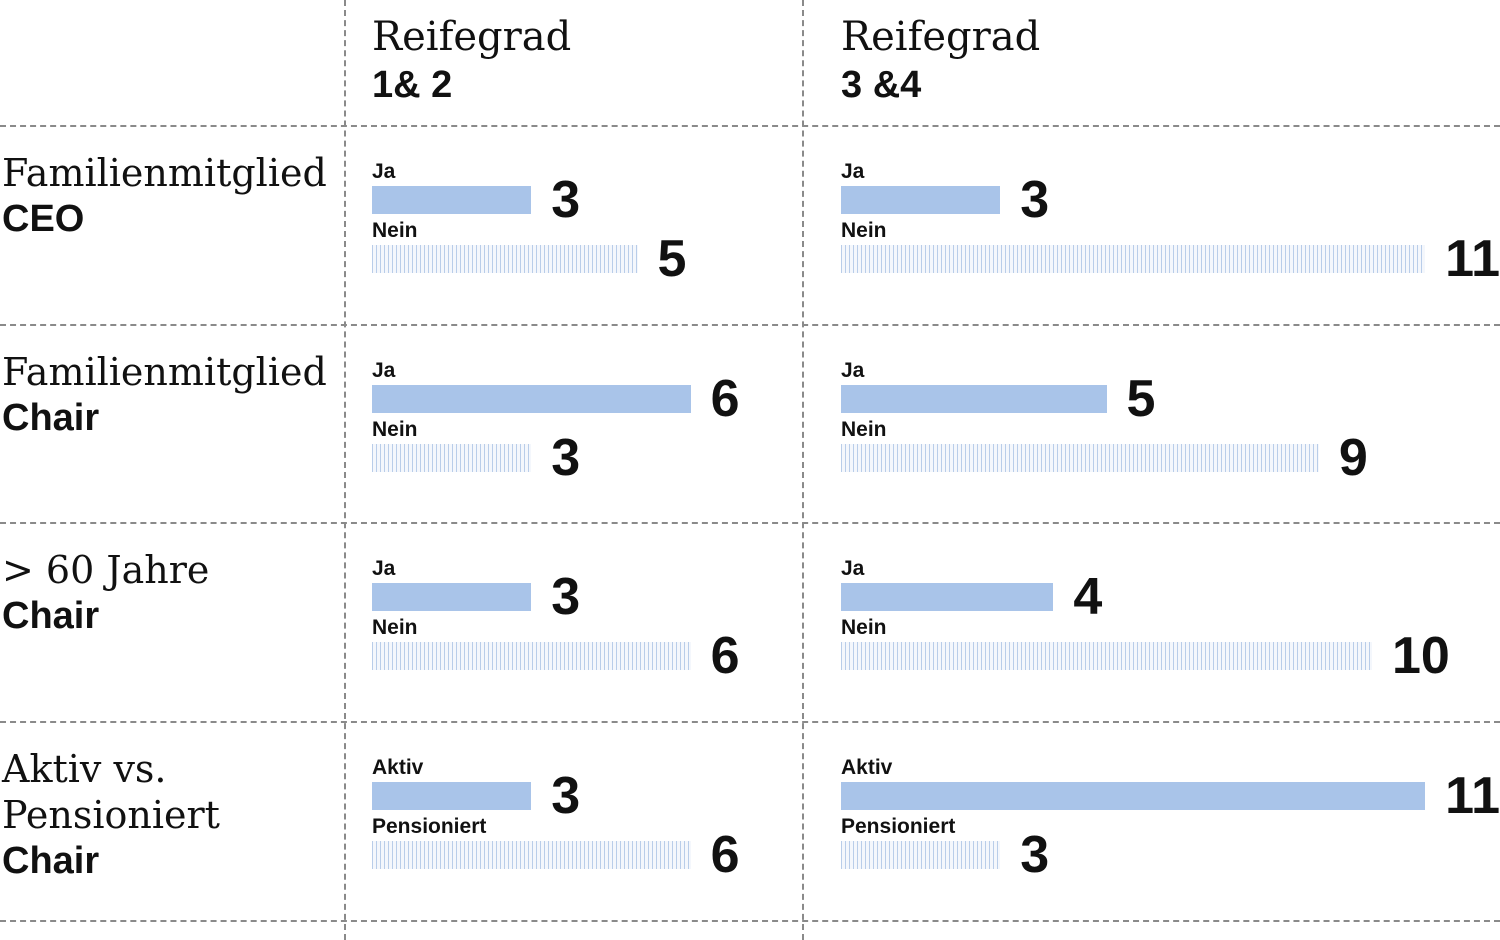 The image size is (1500, 940). I want to click on bar-value-label: 10, so click(1421, 656).